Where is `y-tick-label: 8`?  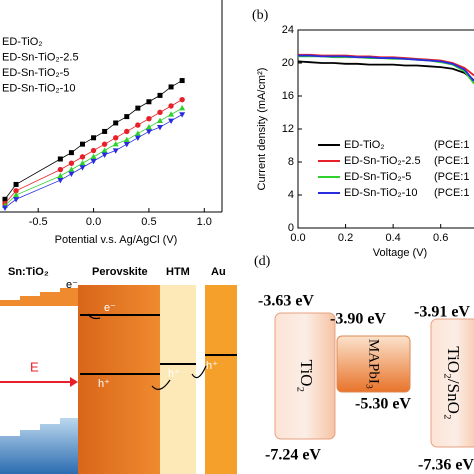 y-tick-label: 8 is located at coordinates (291, 162).